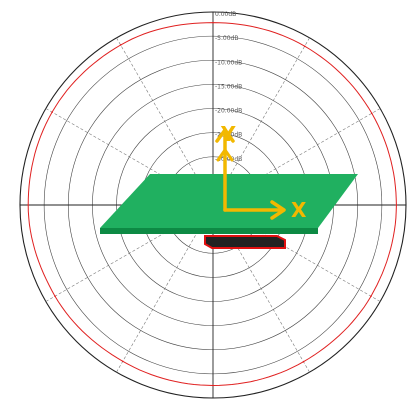  What do you see at coordinates (254, 210) in the screenshot?
I see `x-axis-arrow` at bounding box center [254, 210].